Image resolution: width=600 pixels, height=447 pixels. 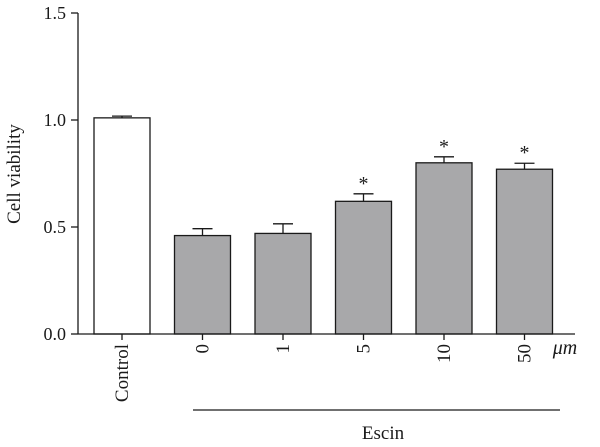 What do you see at coordinates (444, 353) in the screenshot?
I see `x-tick-label: 10` at bounding box center [444, 353].